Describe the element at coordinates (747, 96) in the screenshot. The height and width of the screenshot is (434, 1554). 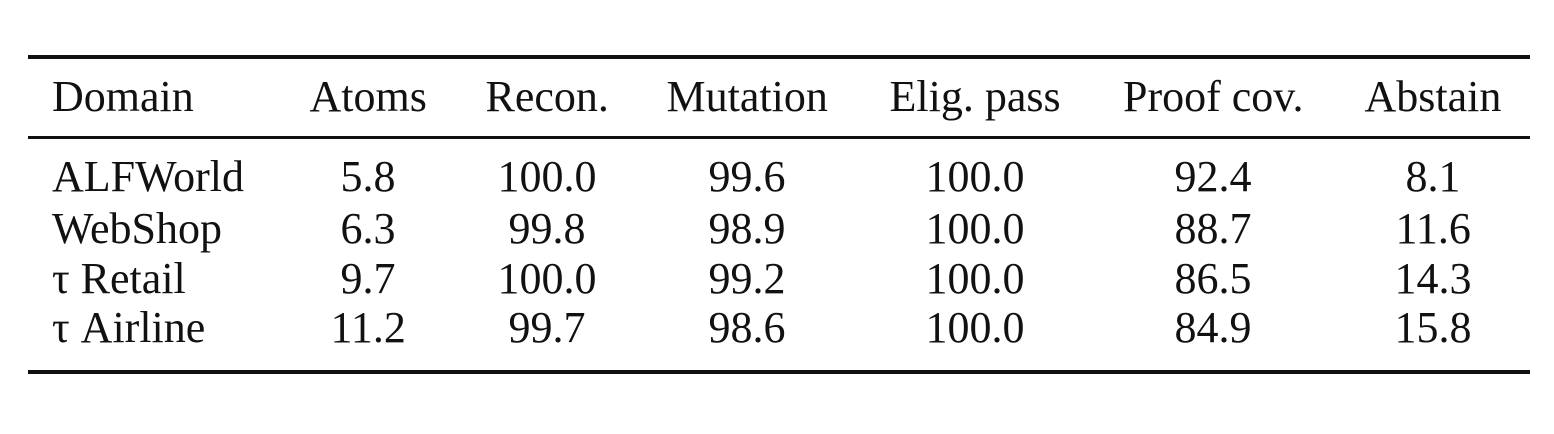
I see `header-cell: Mutation` at that location.